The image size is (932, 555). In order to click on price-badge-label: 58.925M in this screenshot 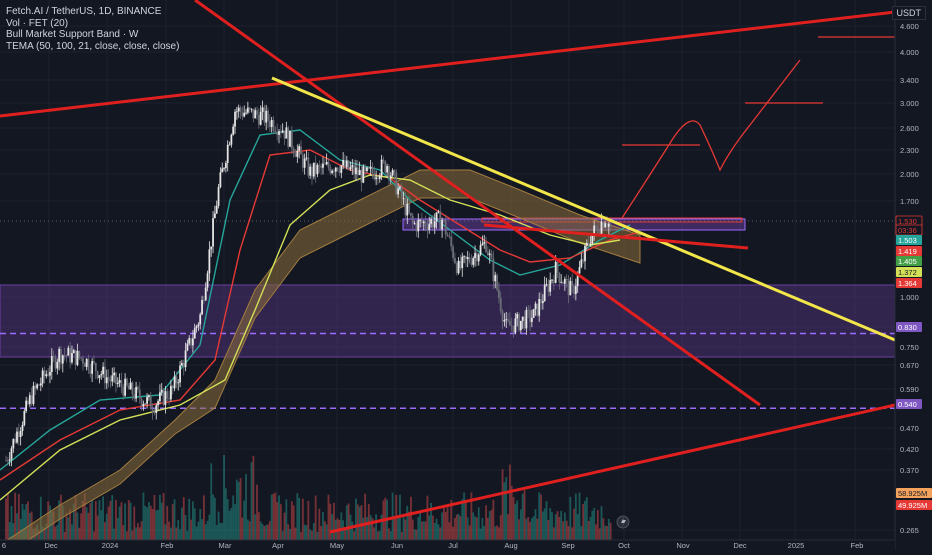, I will do `click(912, 493)`.